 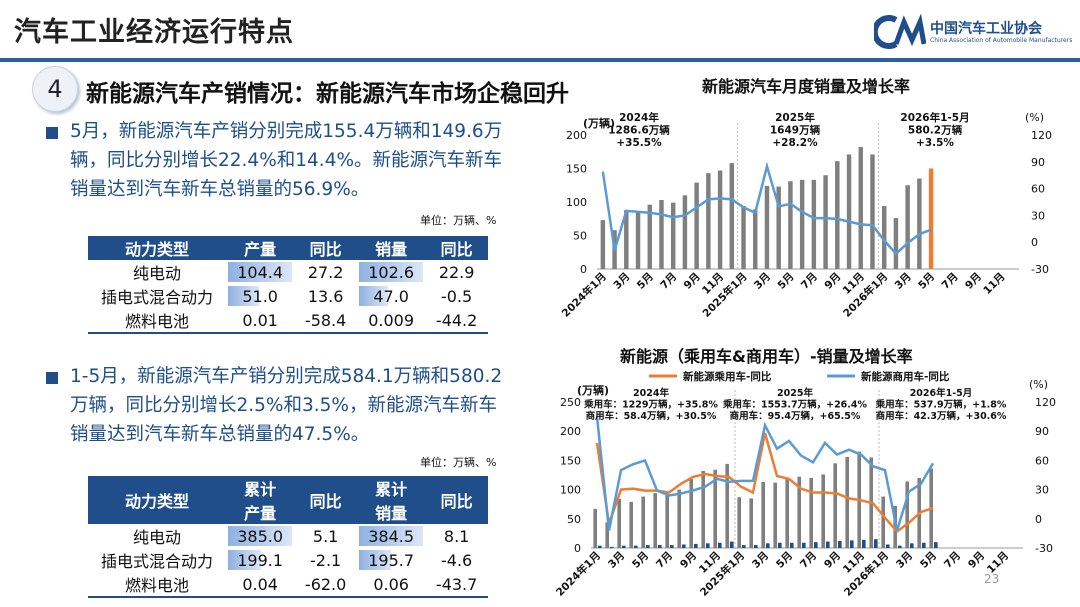 What do you see at coordinates (941, 393) in the screenshot?
I see `annotation-2026: 2026年1-5月` at bounding box center [941, 393].